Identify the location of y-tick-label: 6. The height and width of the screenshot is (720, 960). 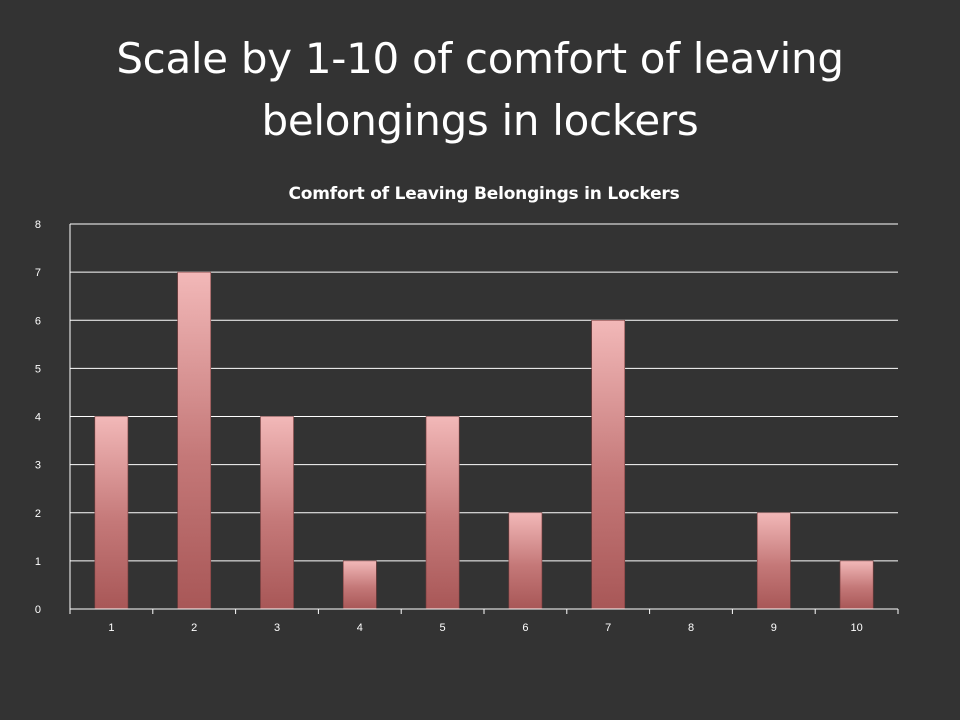
(38, 321).